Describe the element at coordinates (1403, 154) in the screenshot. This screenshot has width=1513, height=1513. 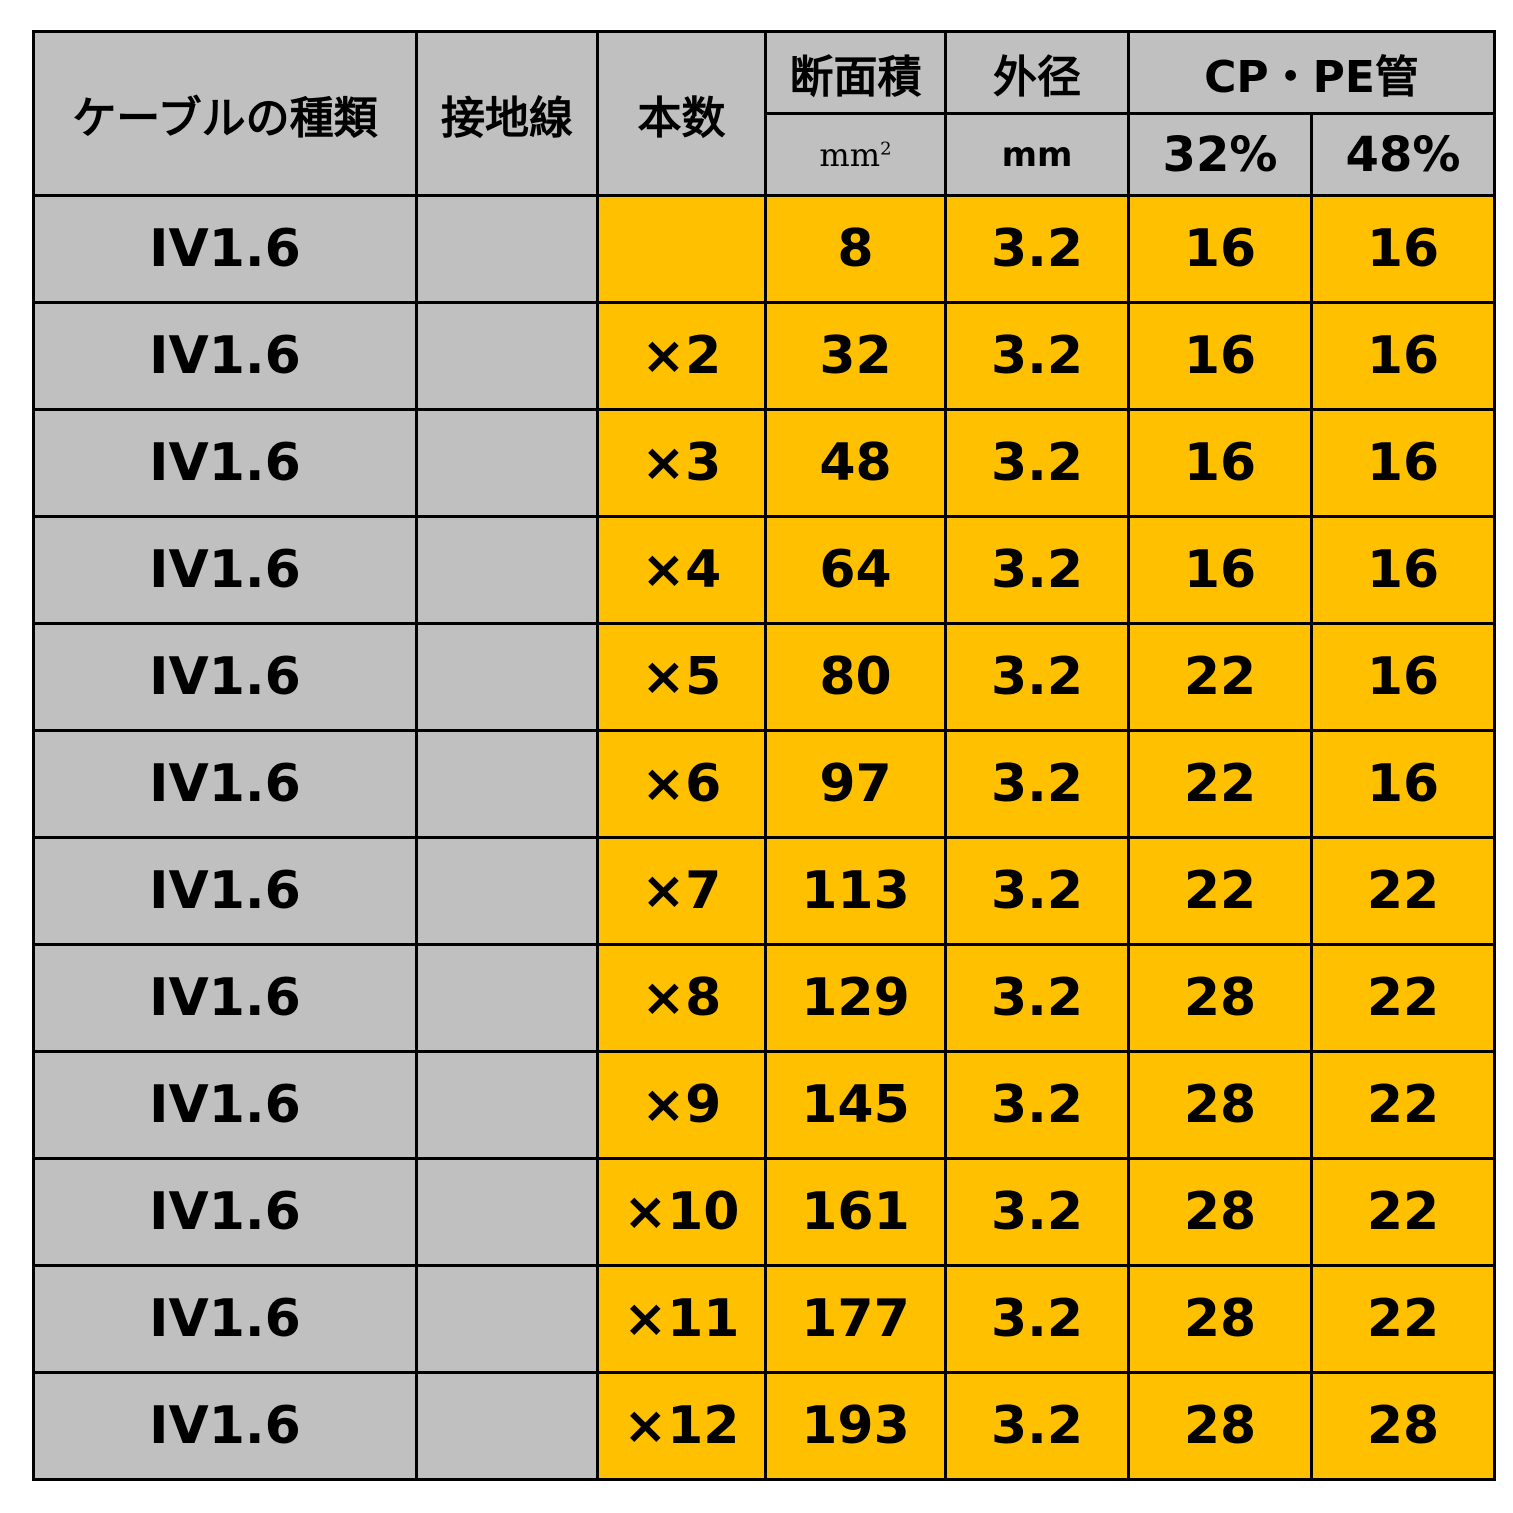
I see `header-pipe-48: 48%` at that location.